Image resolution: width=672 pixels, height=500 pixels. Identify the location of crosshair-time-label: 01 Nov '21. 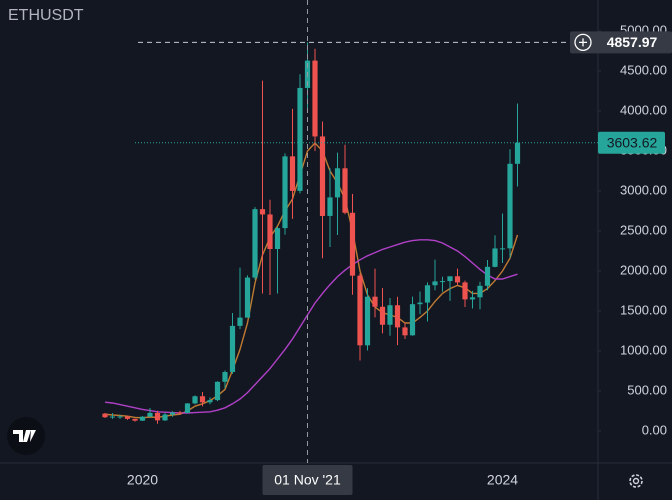
(307, 480).